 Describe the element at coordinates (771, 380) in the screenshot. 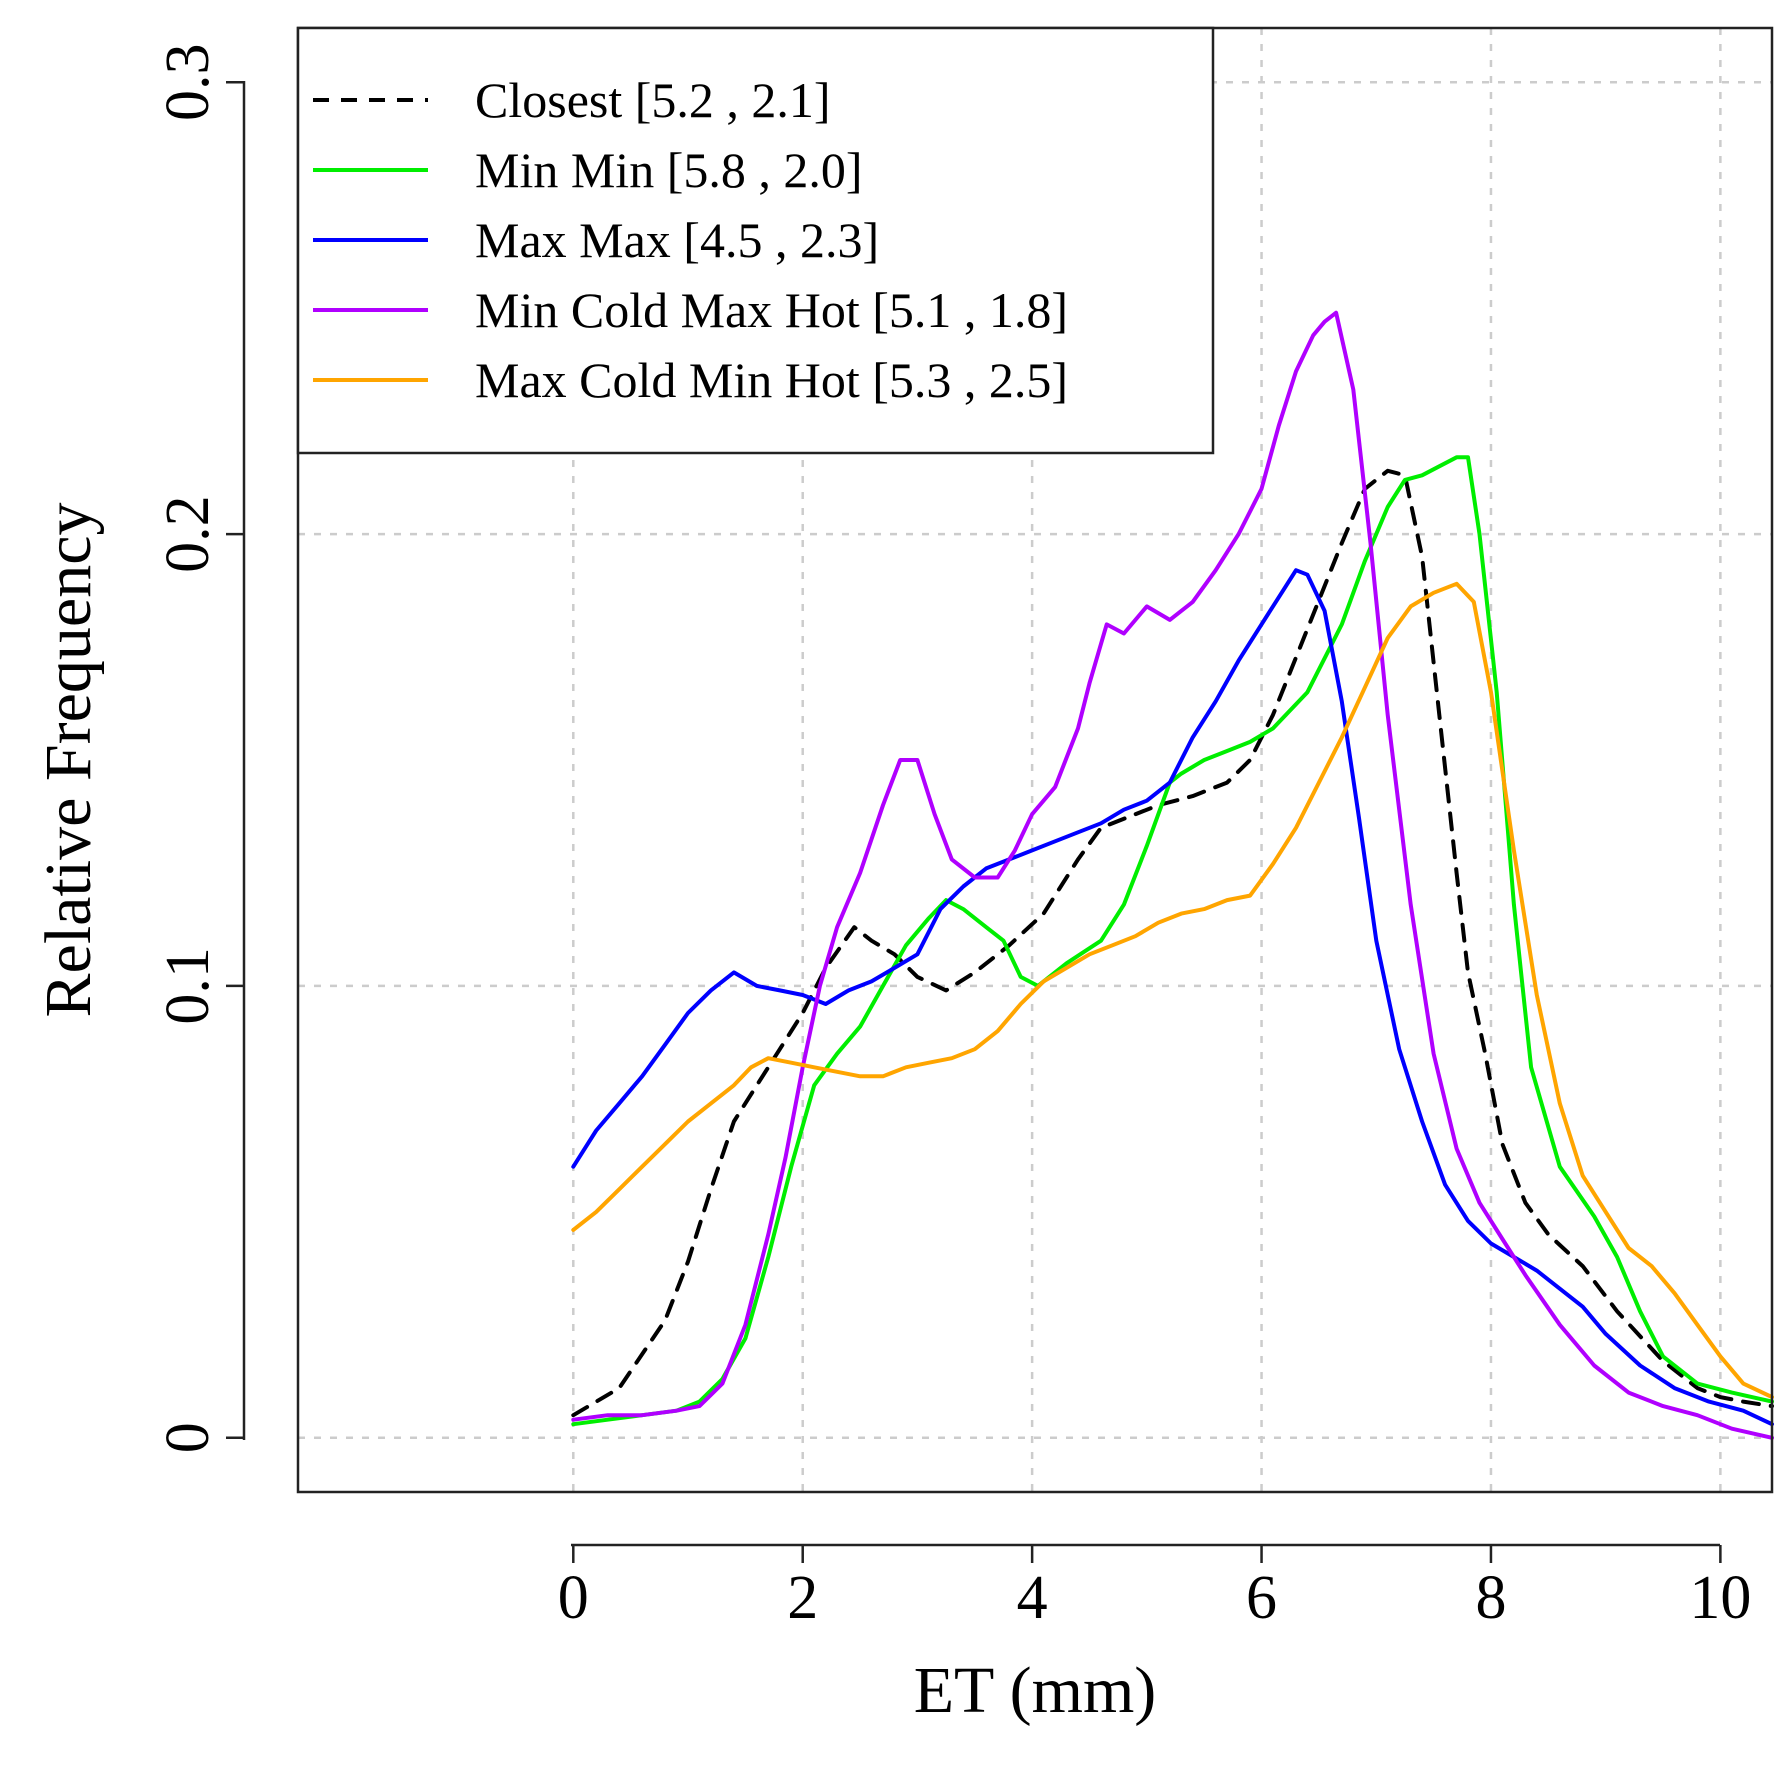

I see `legend-label-5: Max Cold Min Hot [5.3 , 2.5]` at that location.